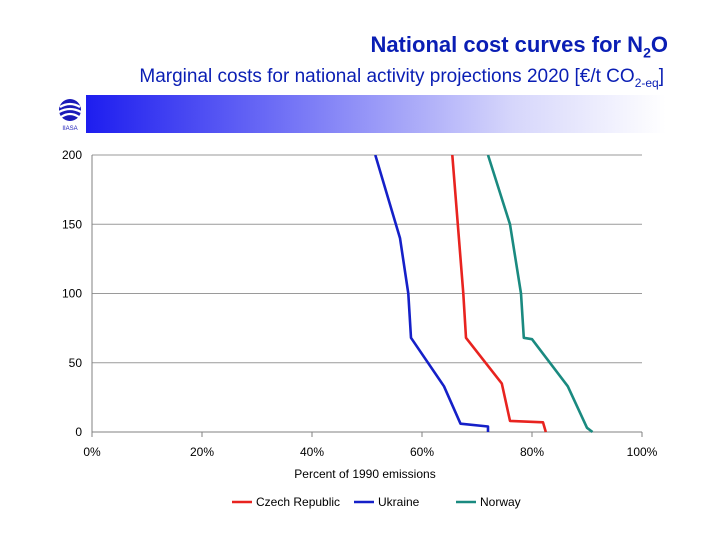 The width and height of the screenshot is (720, 540). I want to click on y-tick-label: 200, so click(72, 155).